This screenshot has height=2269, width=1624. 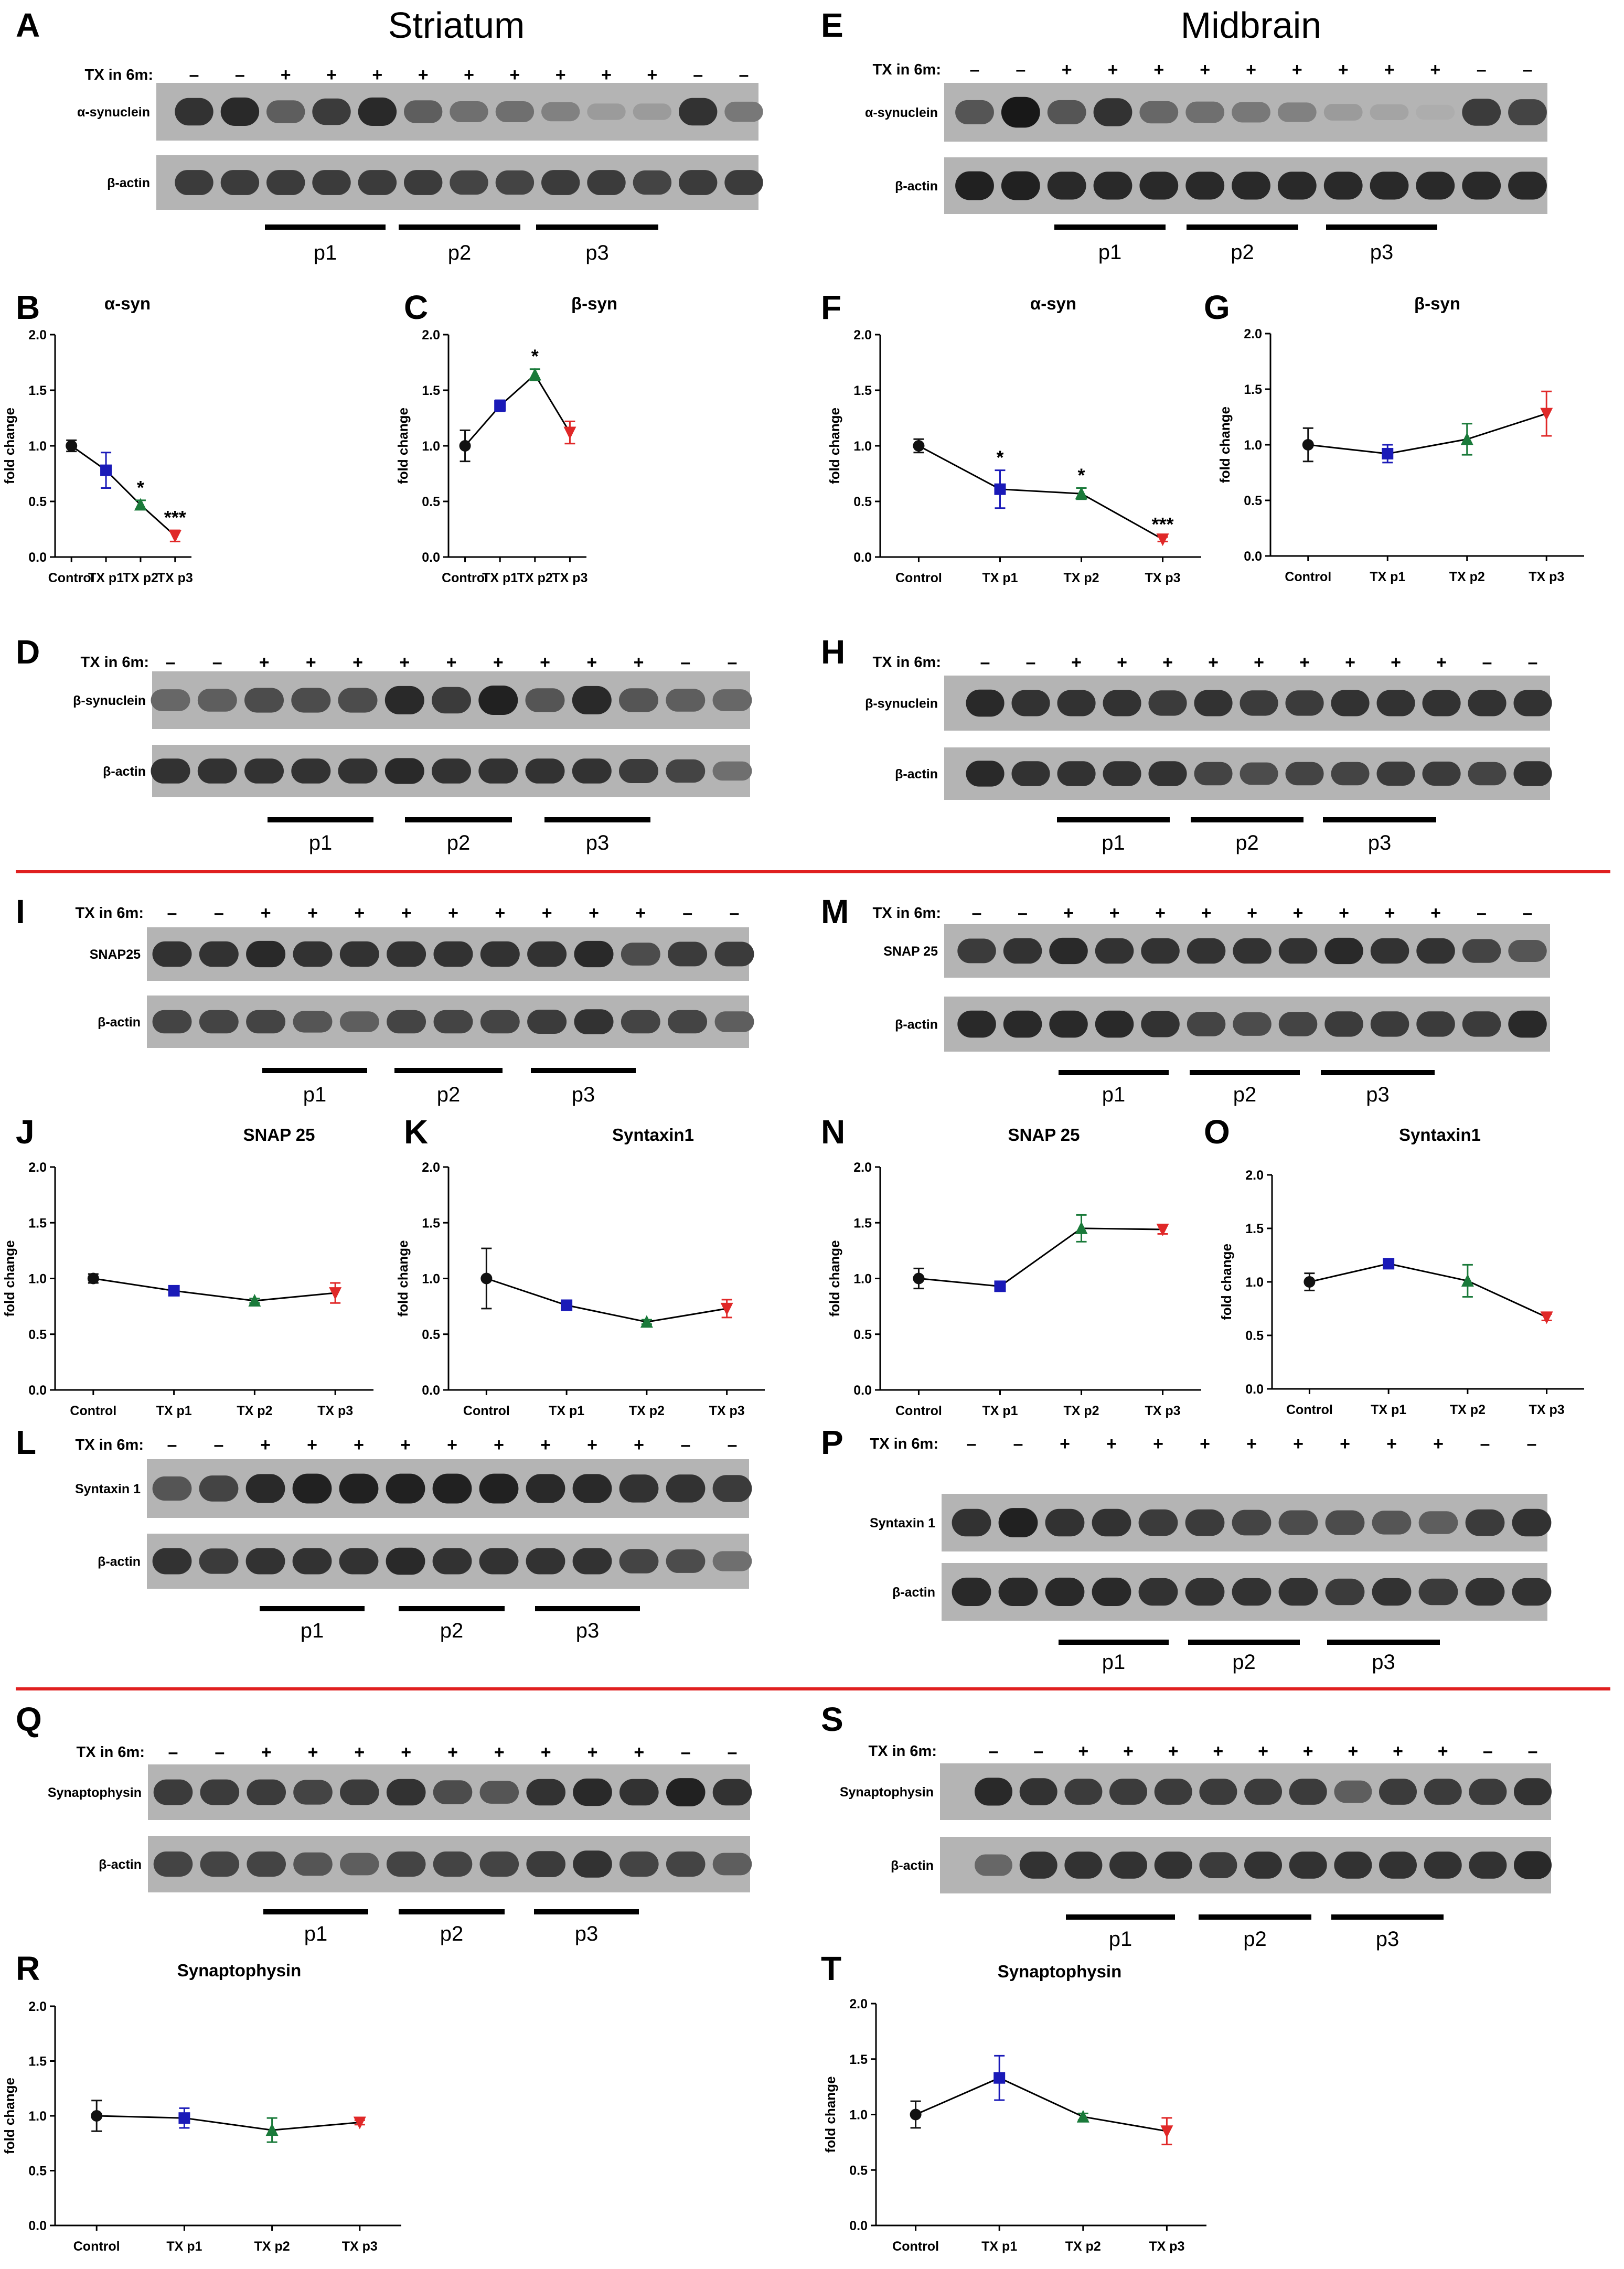 What do you see at coordinates (311, 662) in the screenshot?
I see `lane-sign-d-4: +` at bounding box center [311, 662].